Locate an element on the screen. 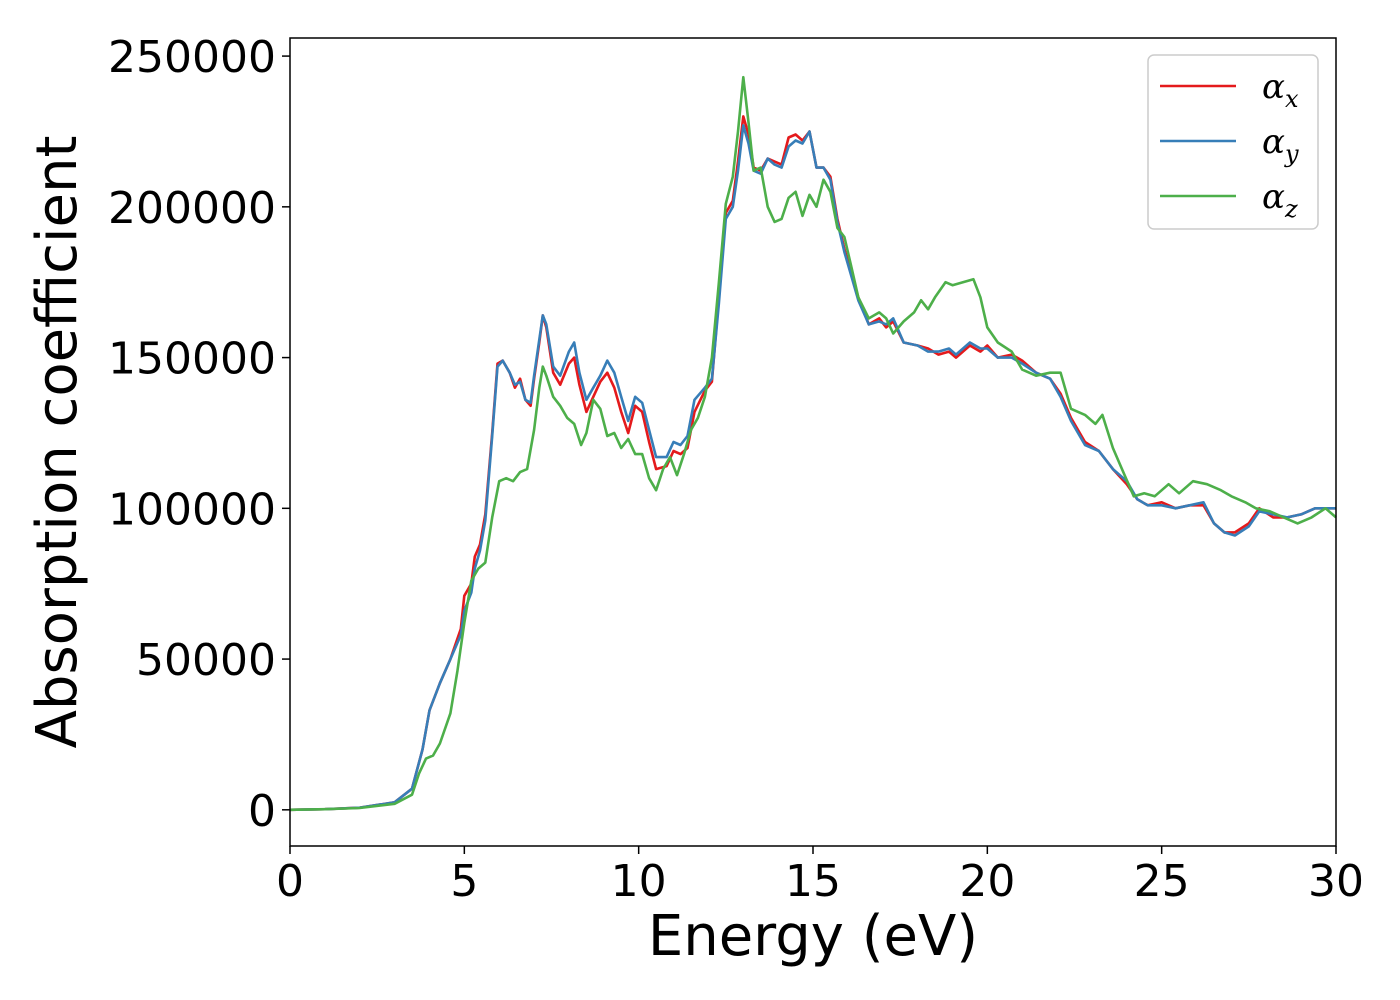 The image size is (1400, 1000). x-tick-label: 20 is located at coordinates (987, 881).